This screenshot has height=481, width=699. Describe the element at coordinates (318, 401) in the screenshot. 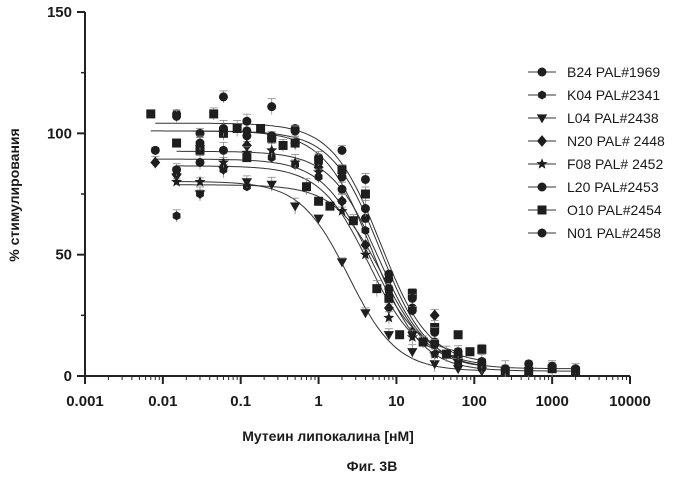

I see `x-tick-label: 1` at that location.